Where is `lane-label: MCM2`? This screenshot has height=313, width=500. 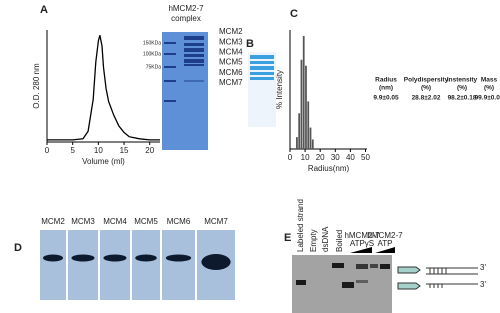
lane-label: MCM2 is located at coordinates (53, 221).